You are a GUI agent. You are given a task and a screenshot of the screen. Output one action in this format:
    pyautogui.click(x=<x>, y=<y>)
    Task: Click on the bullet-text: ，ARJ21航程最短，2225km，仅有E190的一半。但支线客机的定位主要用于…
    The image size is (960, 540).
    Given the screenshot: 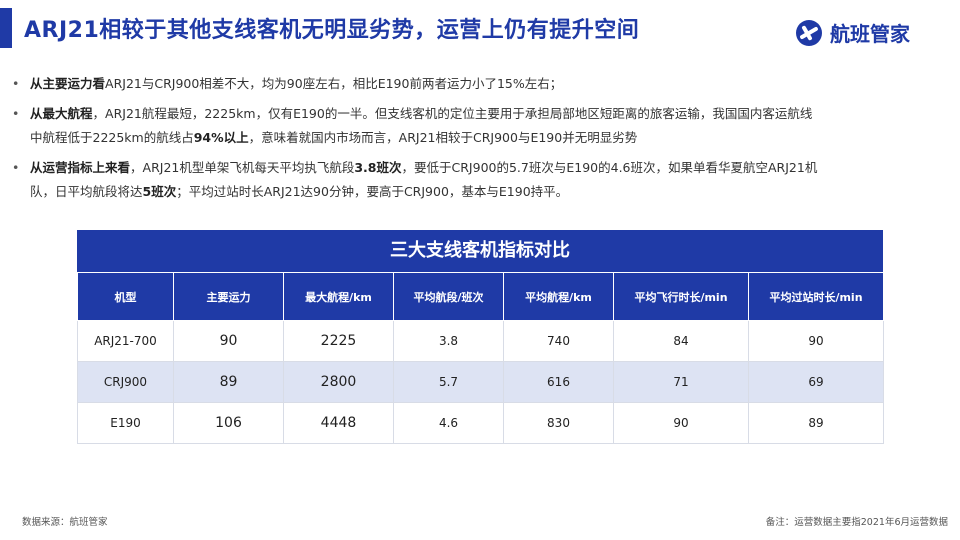 What is the action you would take?
    pyautogui.click(x=452, y=113)
    